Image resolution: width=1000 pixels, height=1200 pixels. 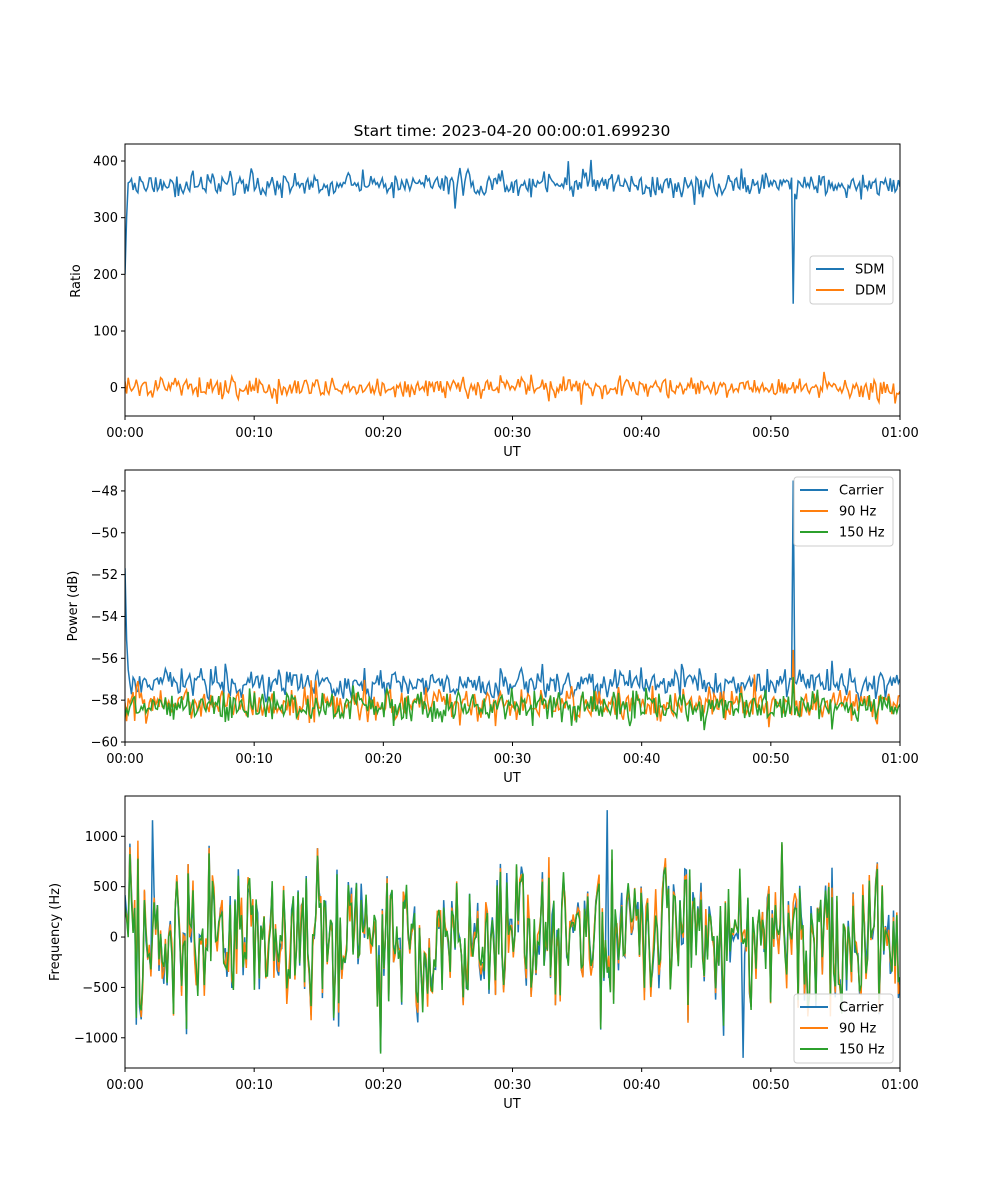 What do you see at coordinates (105, 332) in the screenshot?
I see `y-tick-label: 100` at bounding box center [105, 332].